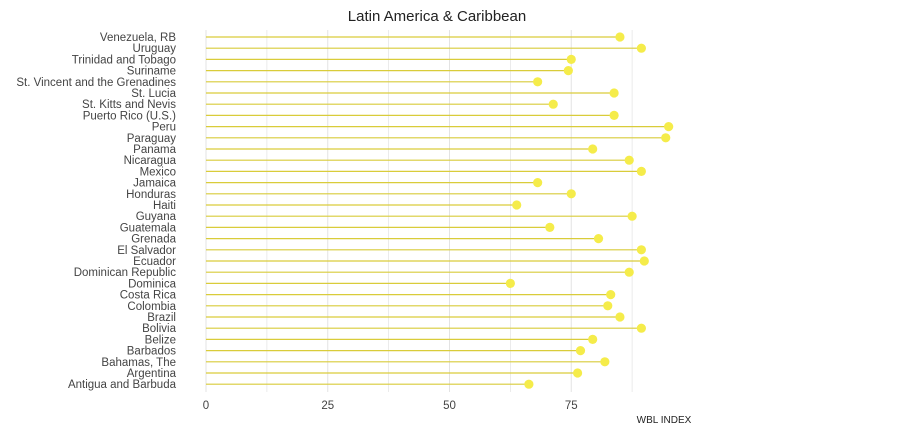 Image resolution: width=913 pixels, height=432 pixels. I want to click on category-label: Paraguay, so click(151, 139).